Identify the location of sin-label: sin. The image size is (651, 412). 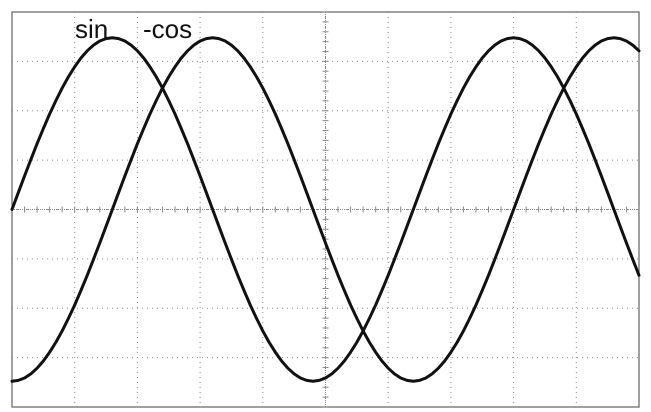
(91, 29).